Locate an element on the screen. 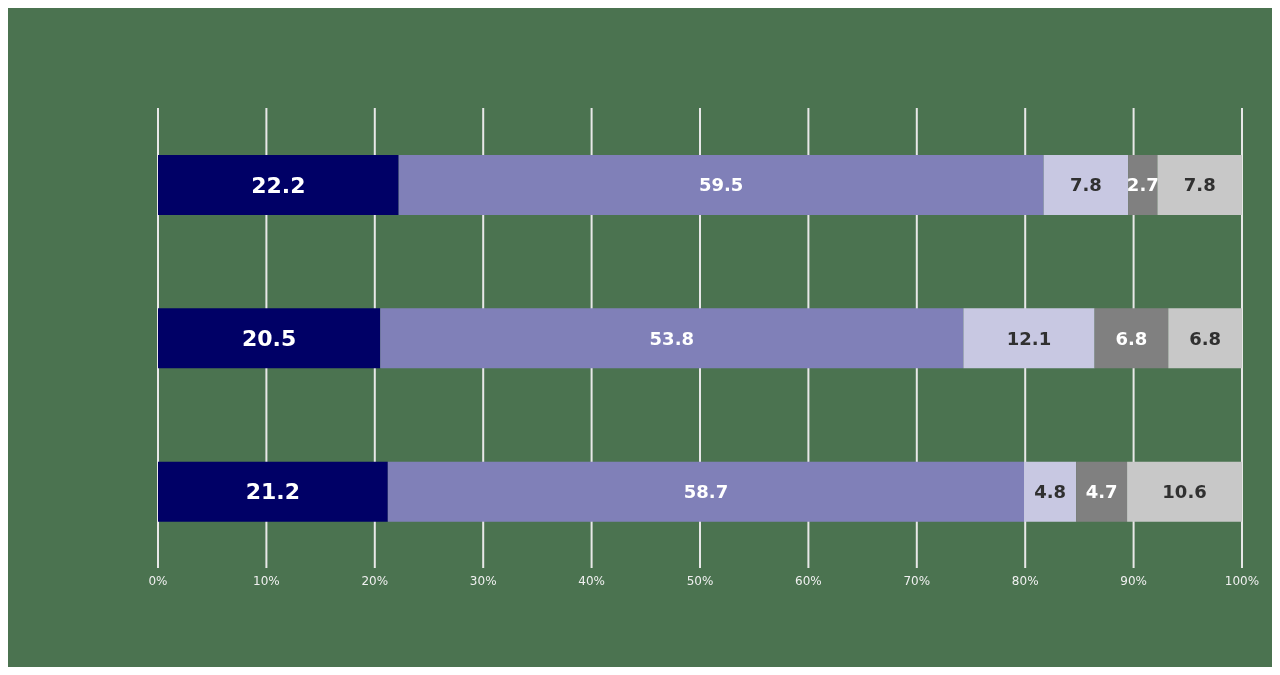 This screenshot has height=675, width=1280. data-label: 12.1 is located at coordinates (1029, 338).